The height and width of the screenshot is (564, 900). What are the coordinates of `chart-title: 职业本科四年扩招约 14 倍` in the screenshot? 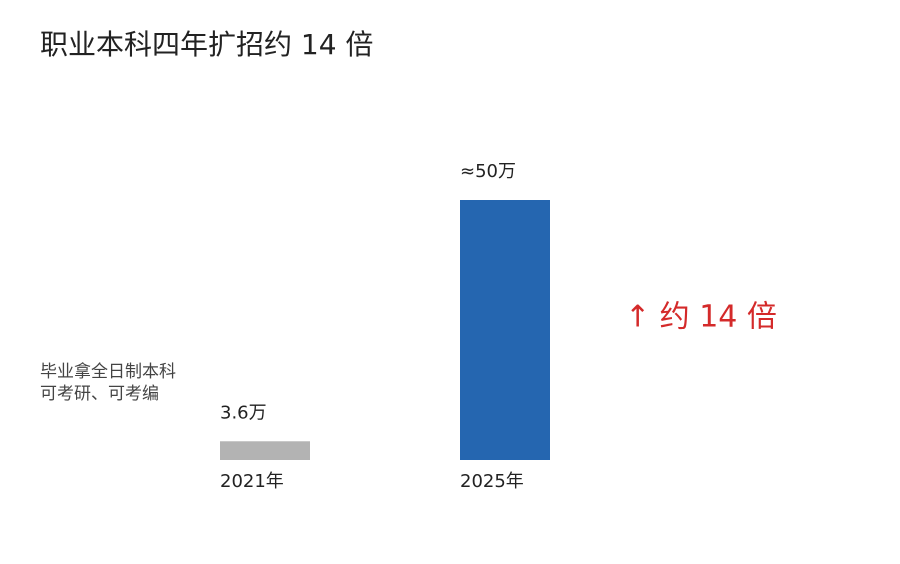 It's located at (206, 44).